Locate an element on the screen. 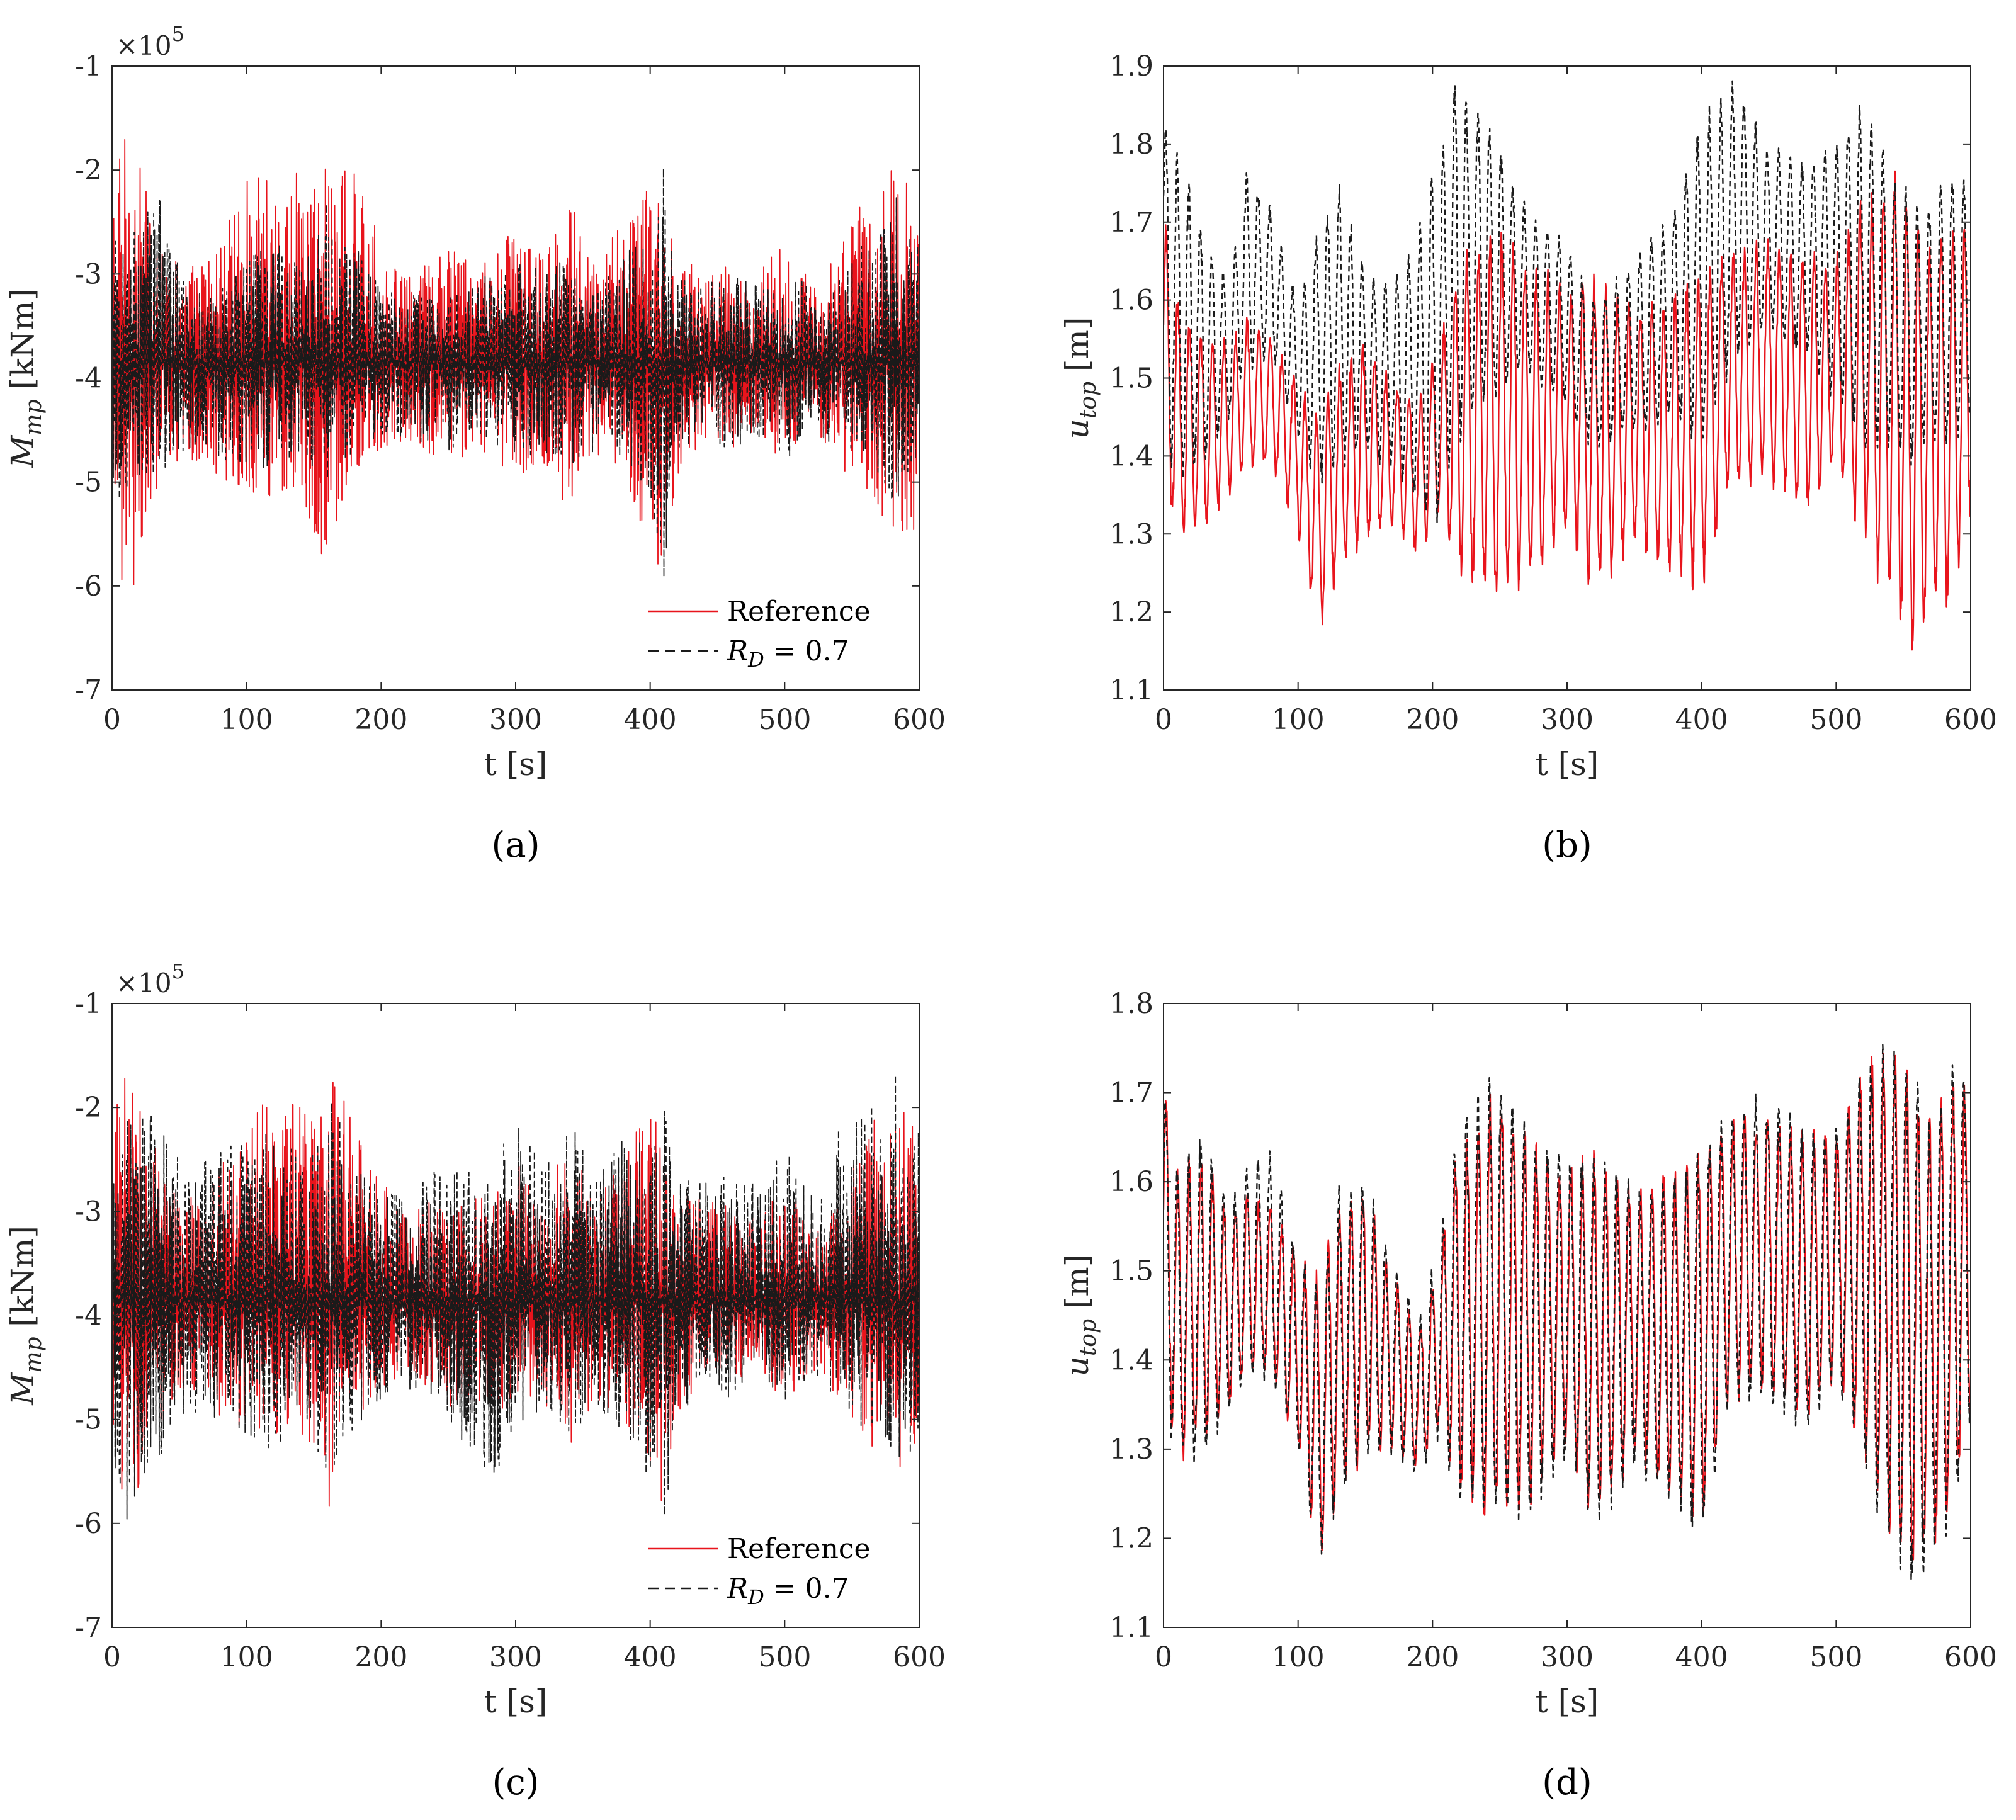 Image resolution: width=2016 pixels, height=1820 pixels. y-tick-label: 1.6 is located at coordinates (1131, 301).